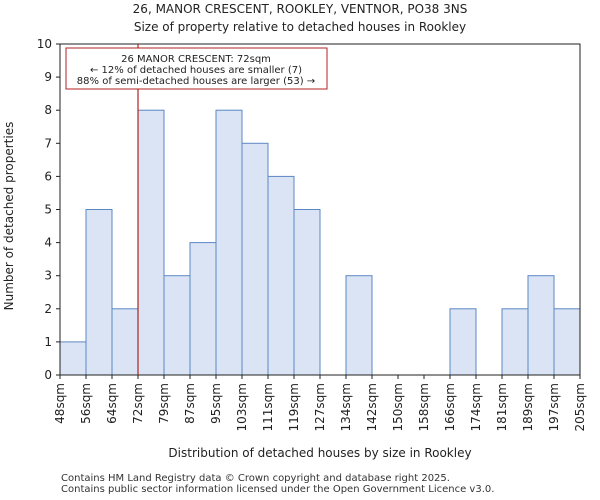 Image resolution: width=600 pixels, height=500 pixels. What do you see at coordinates (476, 407) in the screenshot?
I see `x-tick-label: 174sqm` at bounding box center [476, 407].